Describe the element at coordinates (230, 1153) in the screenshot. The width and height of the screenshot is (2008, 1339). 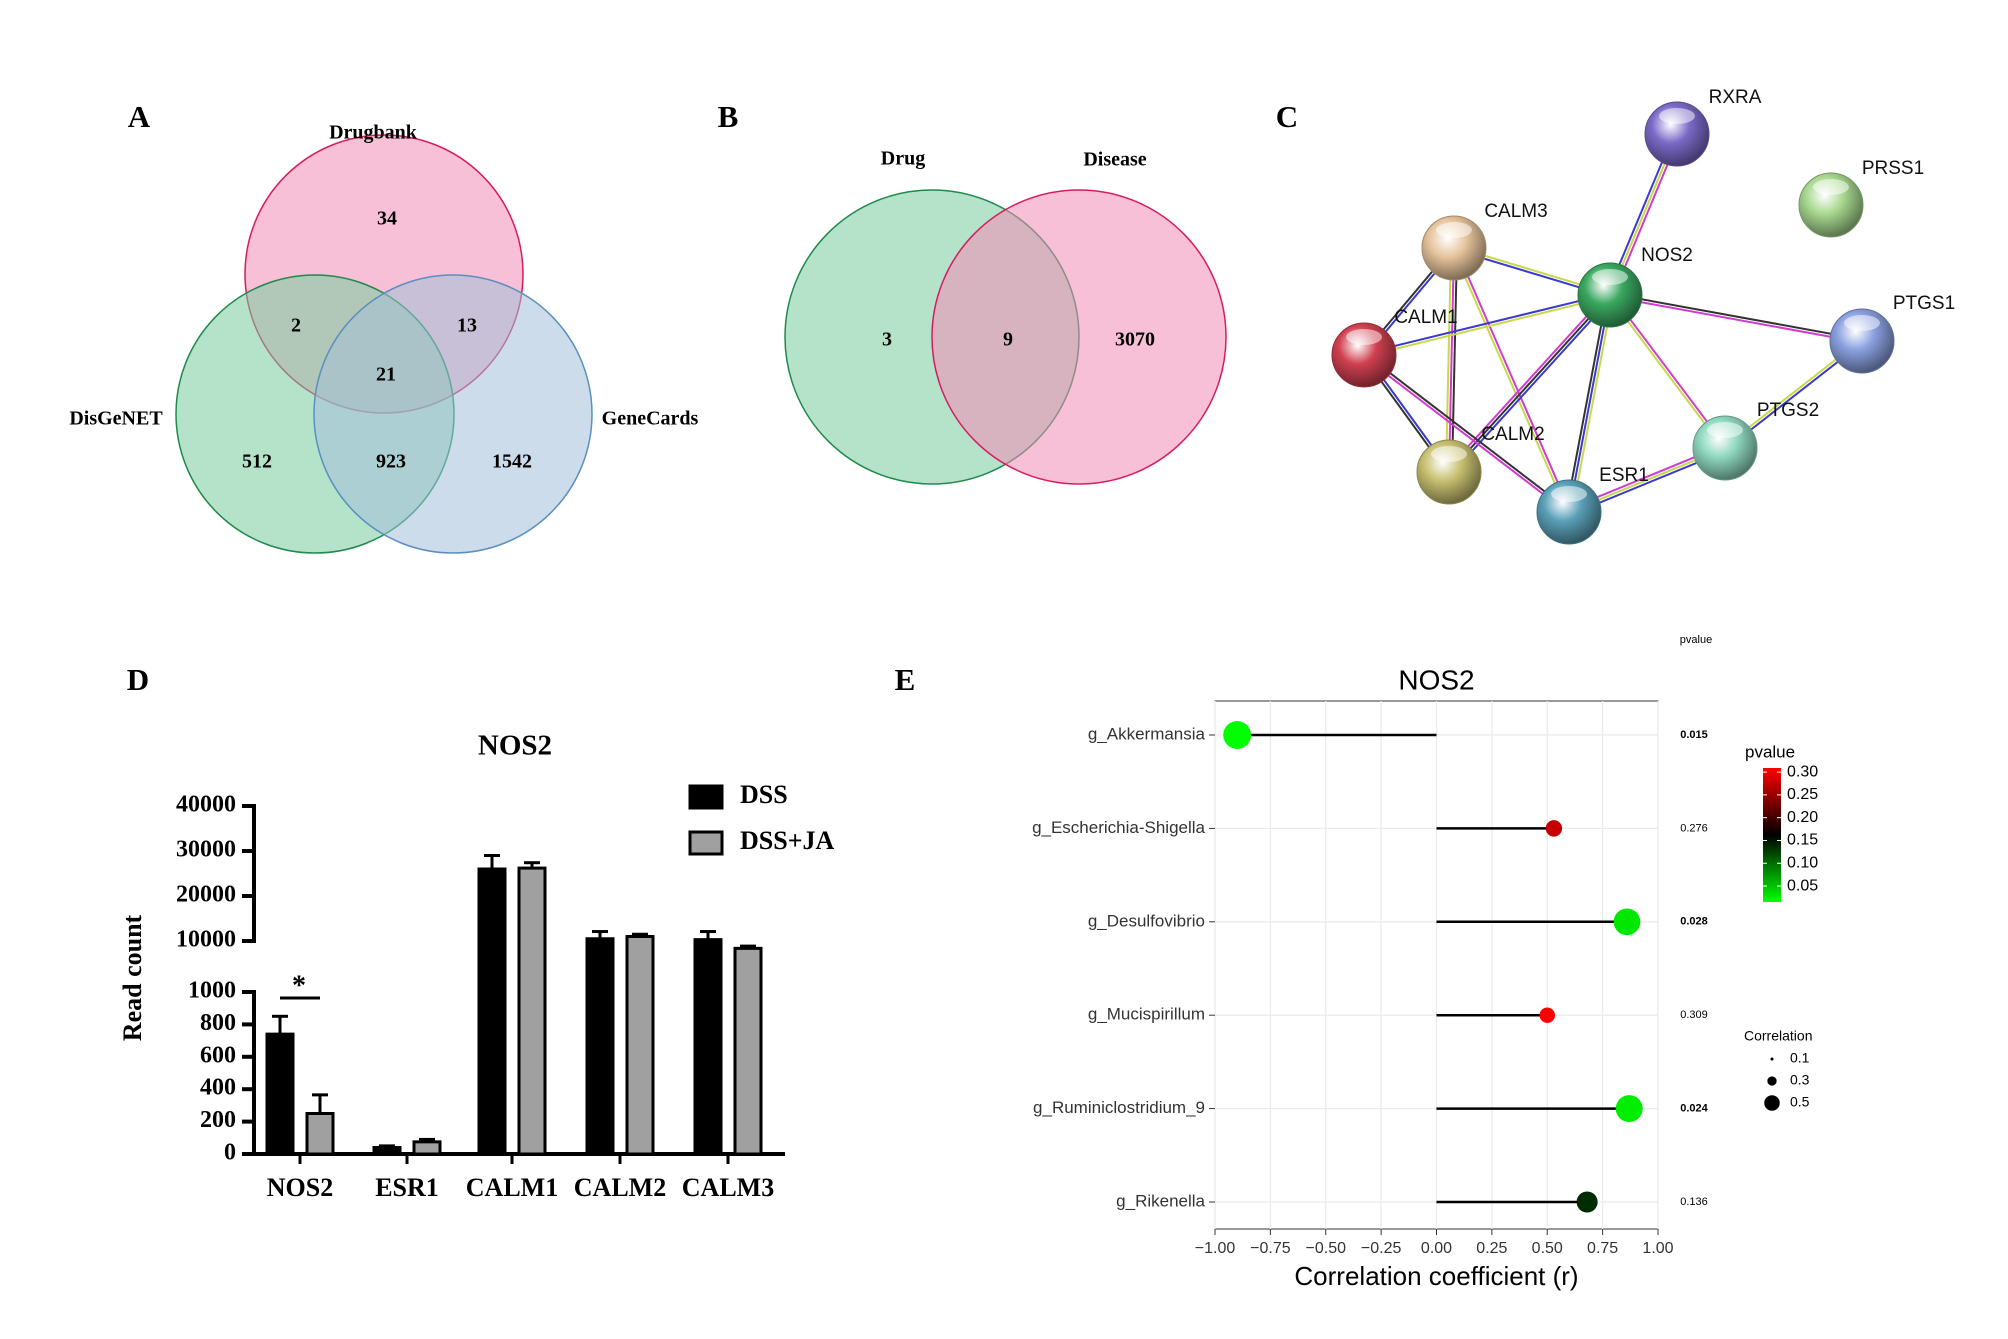
I see `y-tick-label: 0` at that location.